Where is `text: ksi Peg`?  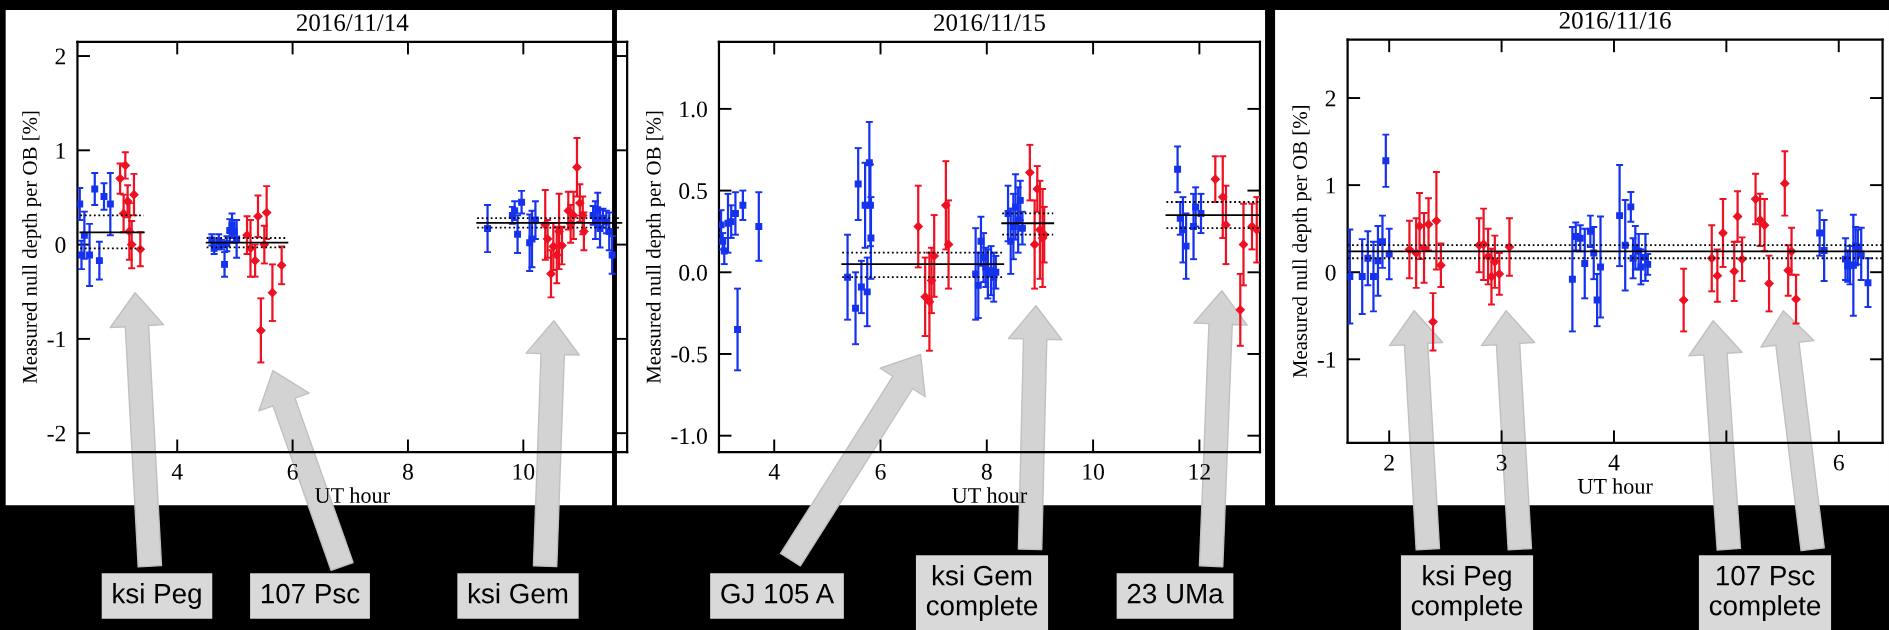
text: ksi Peg is located at coordinates (157, 596).